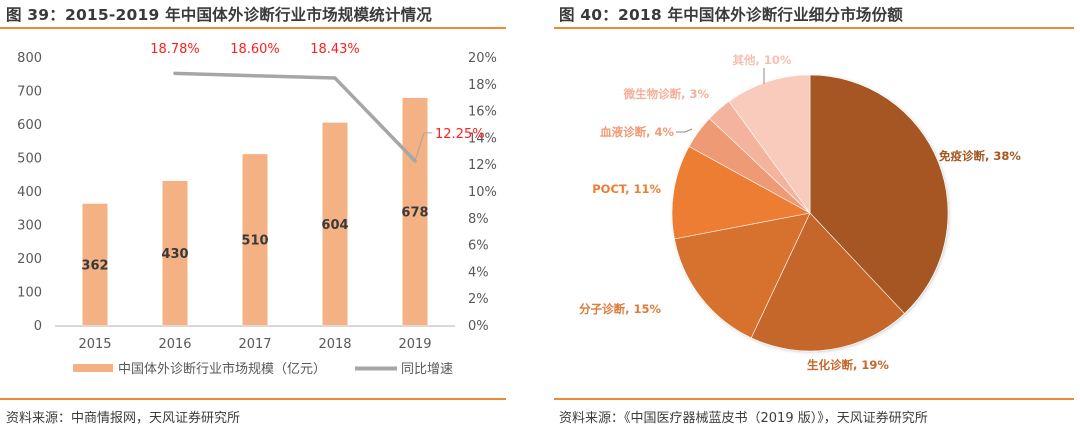 The image size is (1080, 431). Describe the element at coordinates (478, 299) in the screenshot. I see `y-right-tick-label: 2%` at that location.